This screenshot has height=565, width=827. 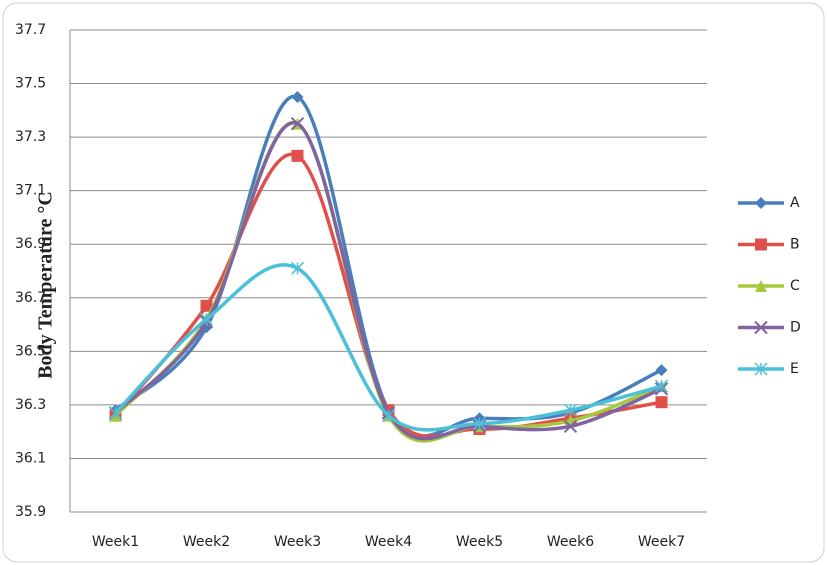 I want to click on y-tick-label: 37.3, so click(x=30, y=137).